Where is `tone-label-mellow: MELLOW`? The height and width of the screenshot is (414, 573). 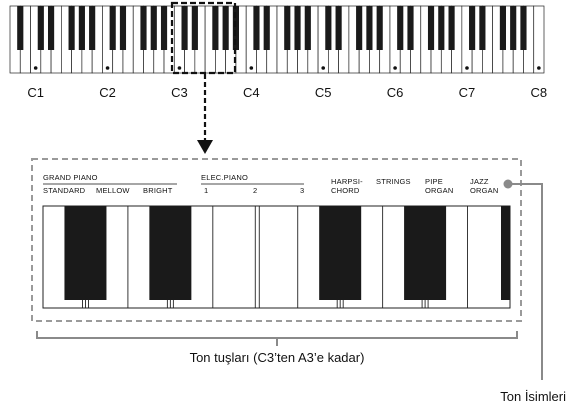 tone-label-mellow: MELLOW is located at coordinates (113, 190).